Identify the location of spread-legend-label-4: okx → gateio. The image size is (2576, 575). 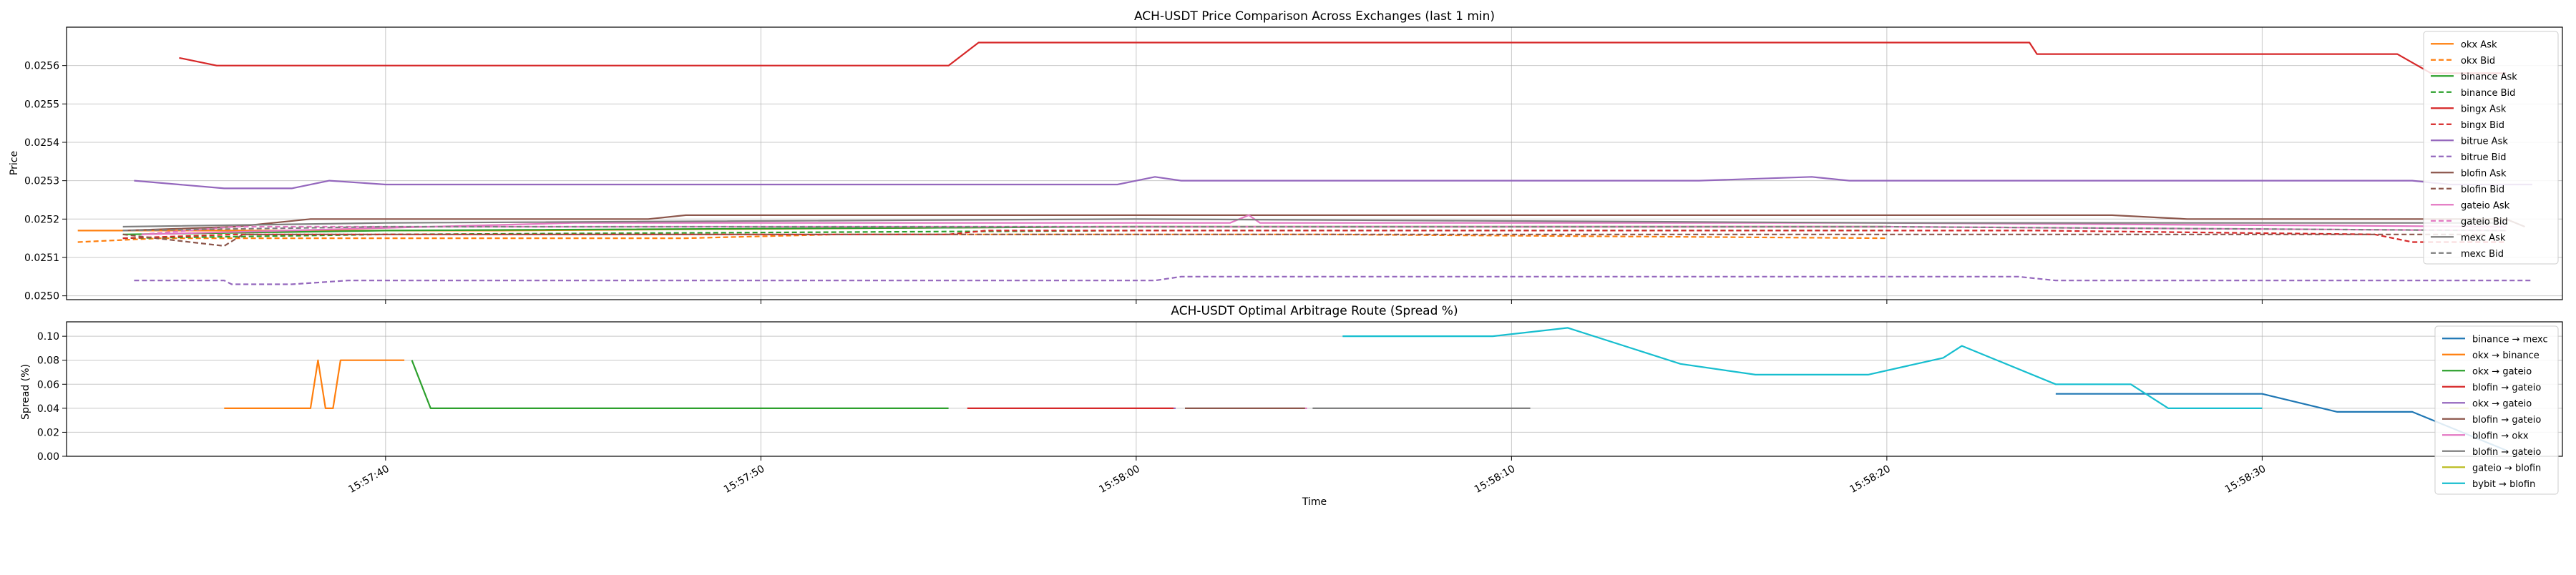
(2502, 404).